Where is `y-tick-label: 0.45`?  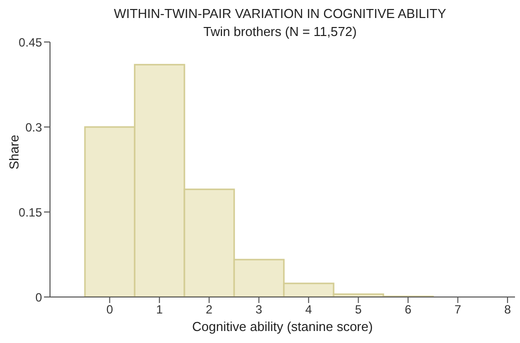 y-tick-label: 0.45 is located at coordinates (30, 42).